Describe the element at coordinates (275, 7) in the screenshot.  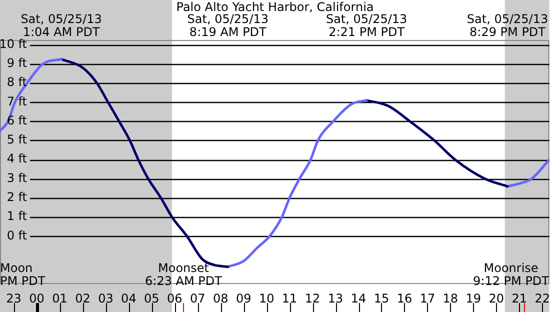
I see `chart-title: Palo Alto Yacht Harbor, California` at that location.